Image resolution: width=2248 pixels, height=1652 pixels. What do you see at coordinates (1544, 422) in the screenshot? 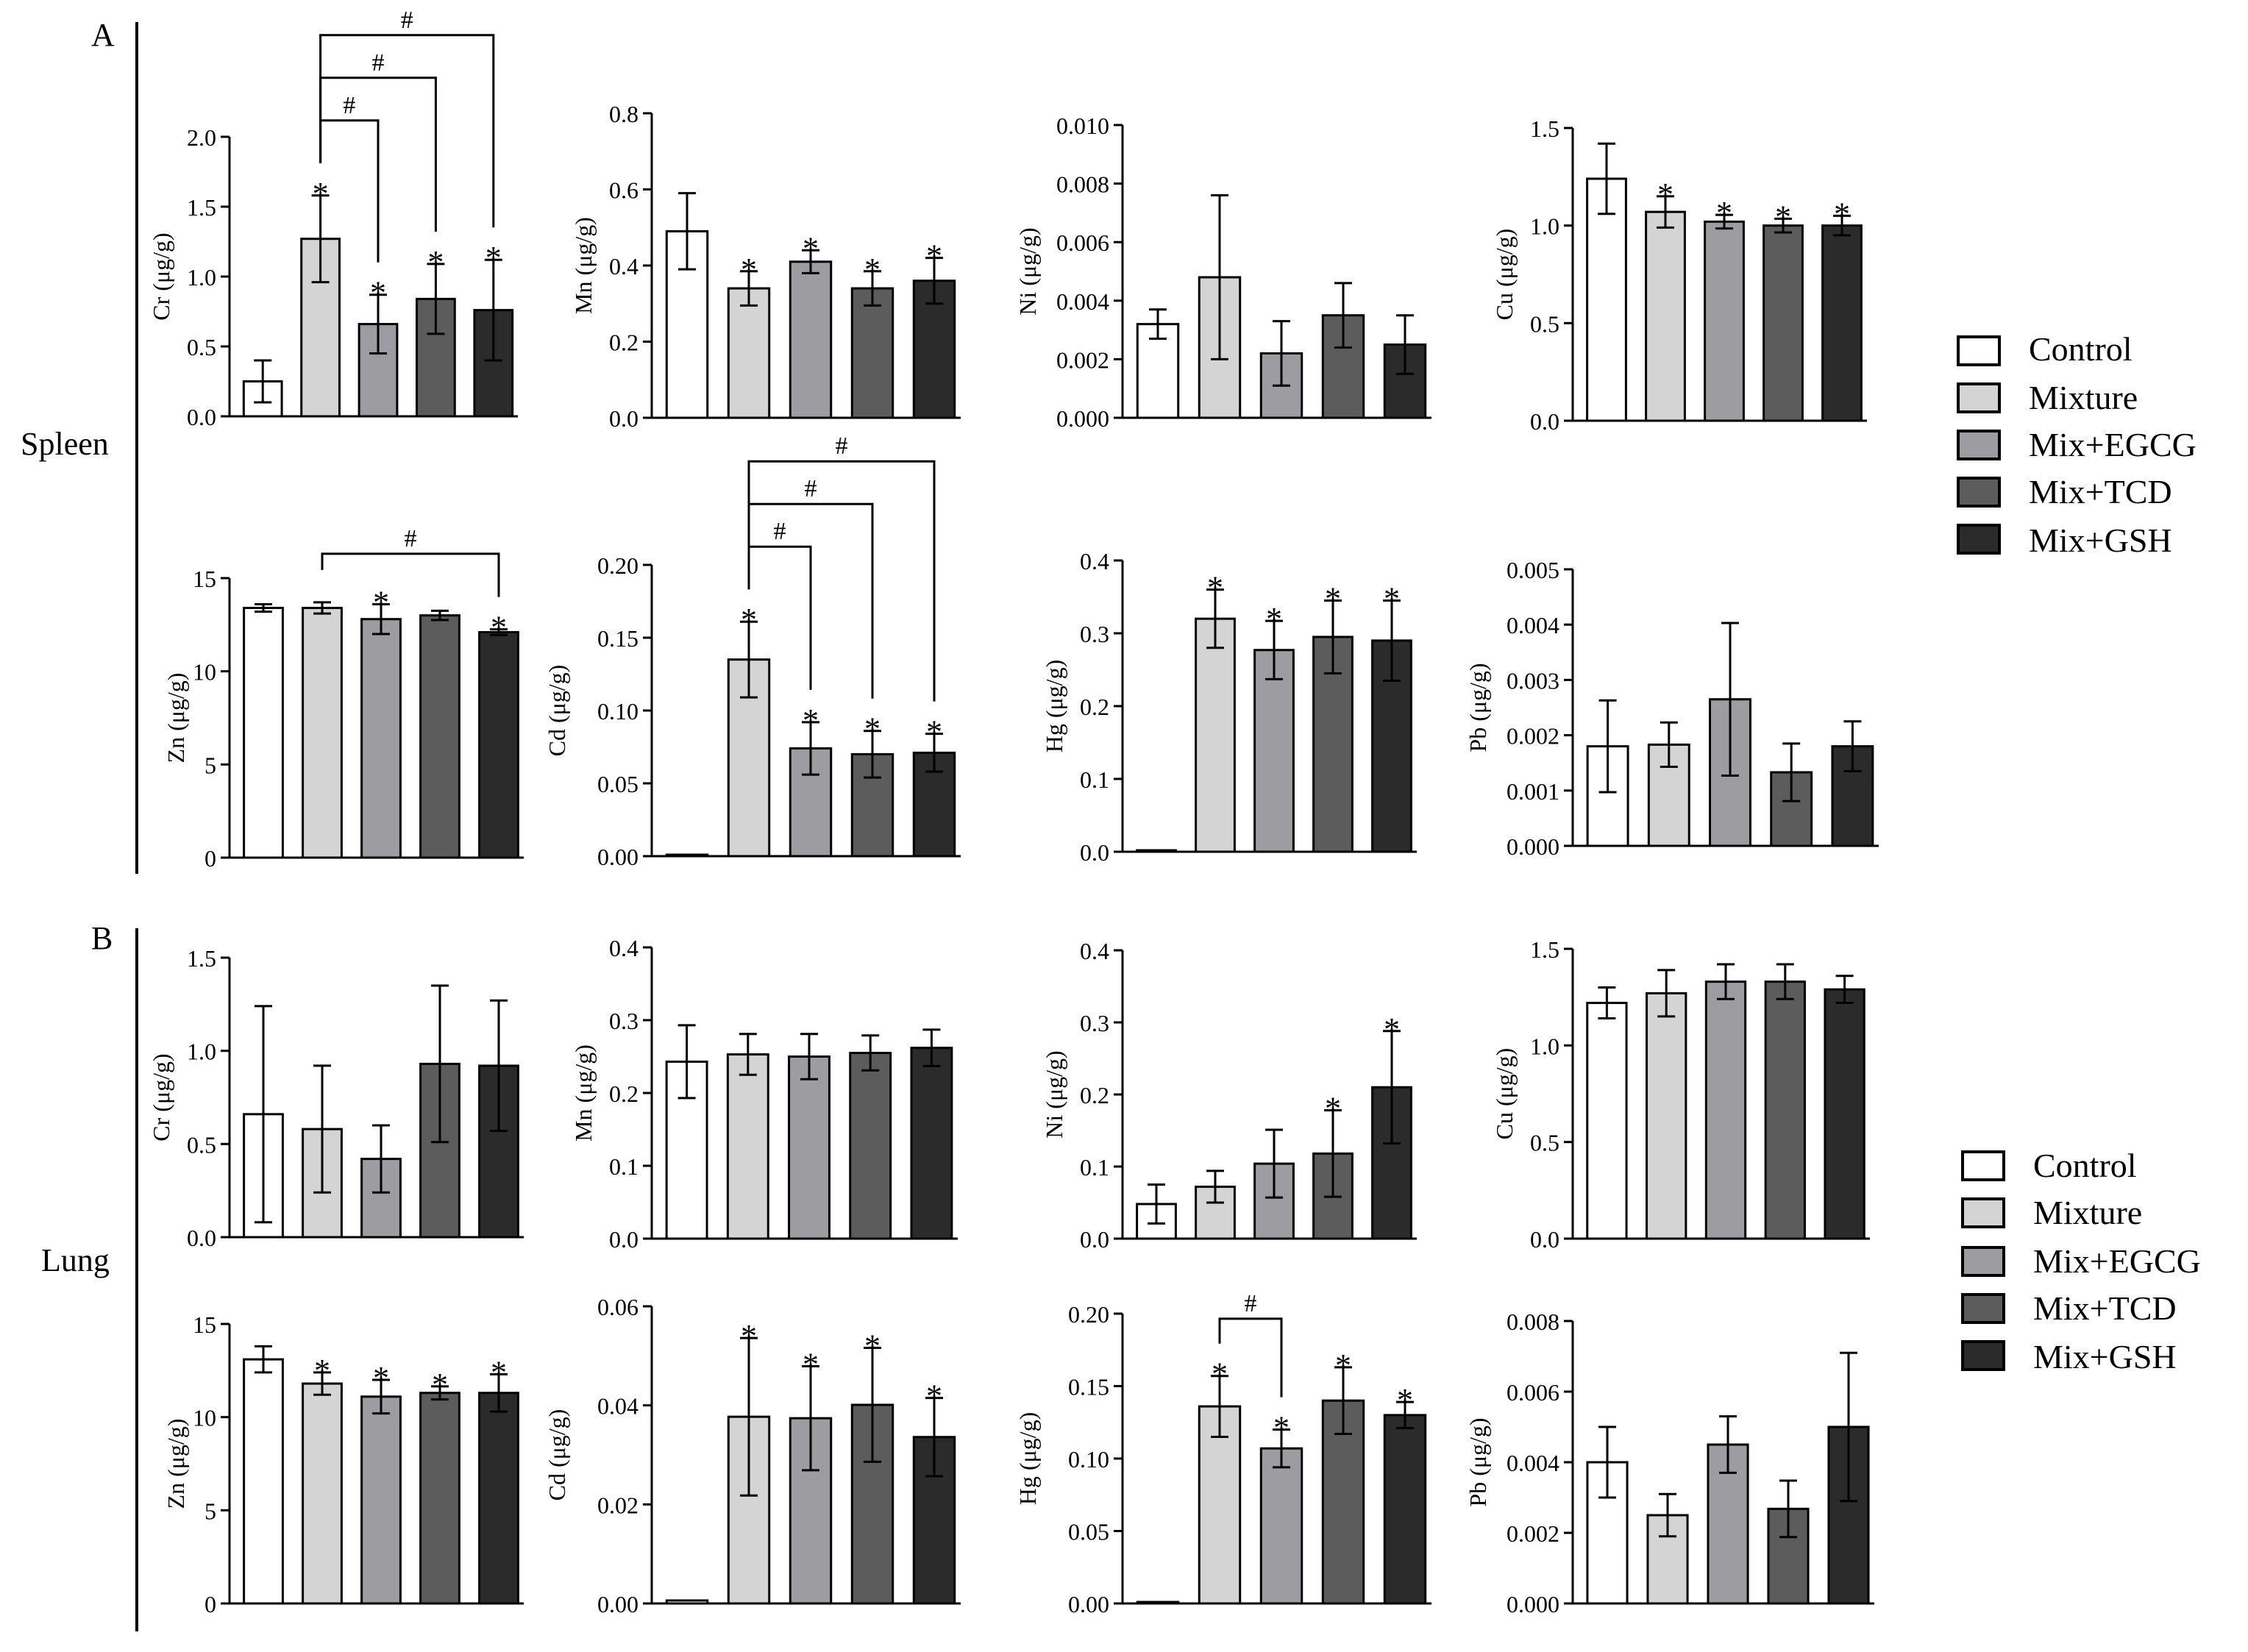
I see `y-tick-label: 0.0` at bounding box center [1544, 422].